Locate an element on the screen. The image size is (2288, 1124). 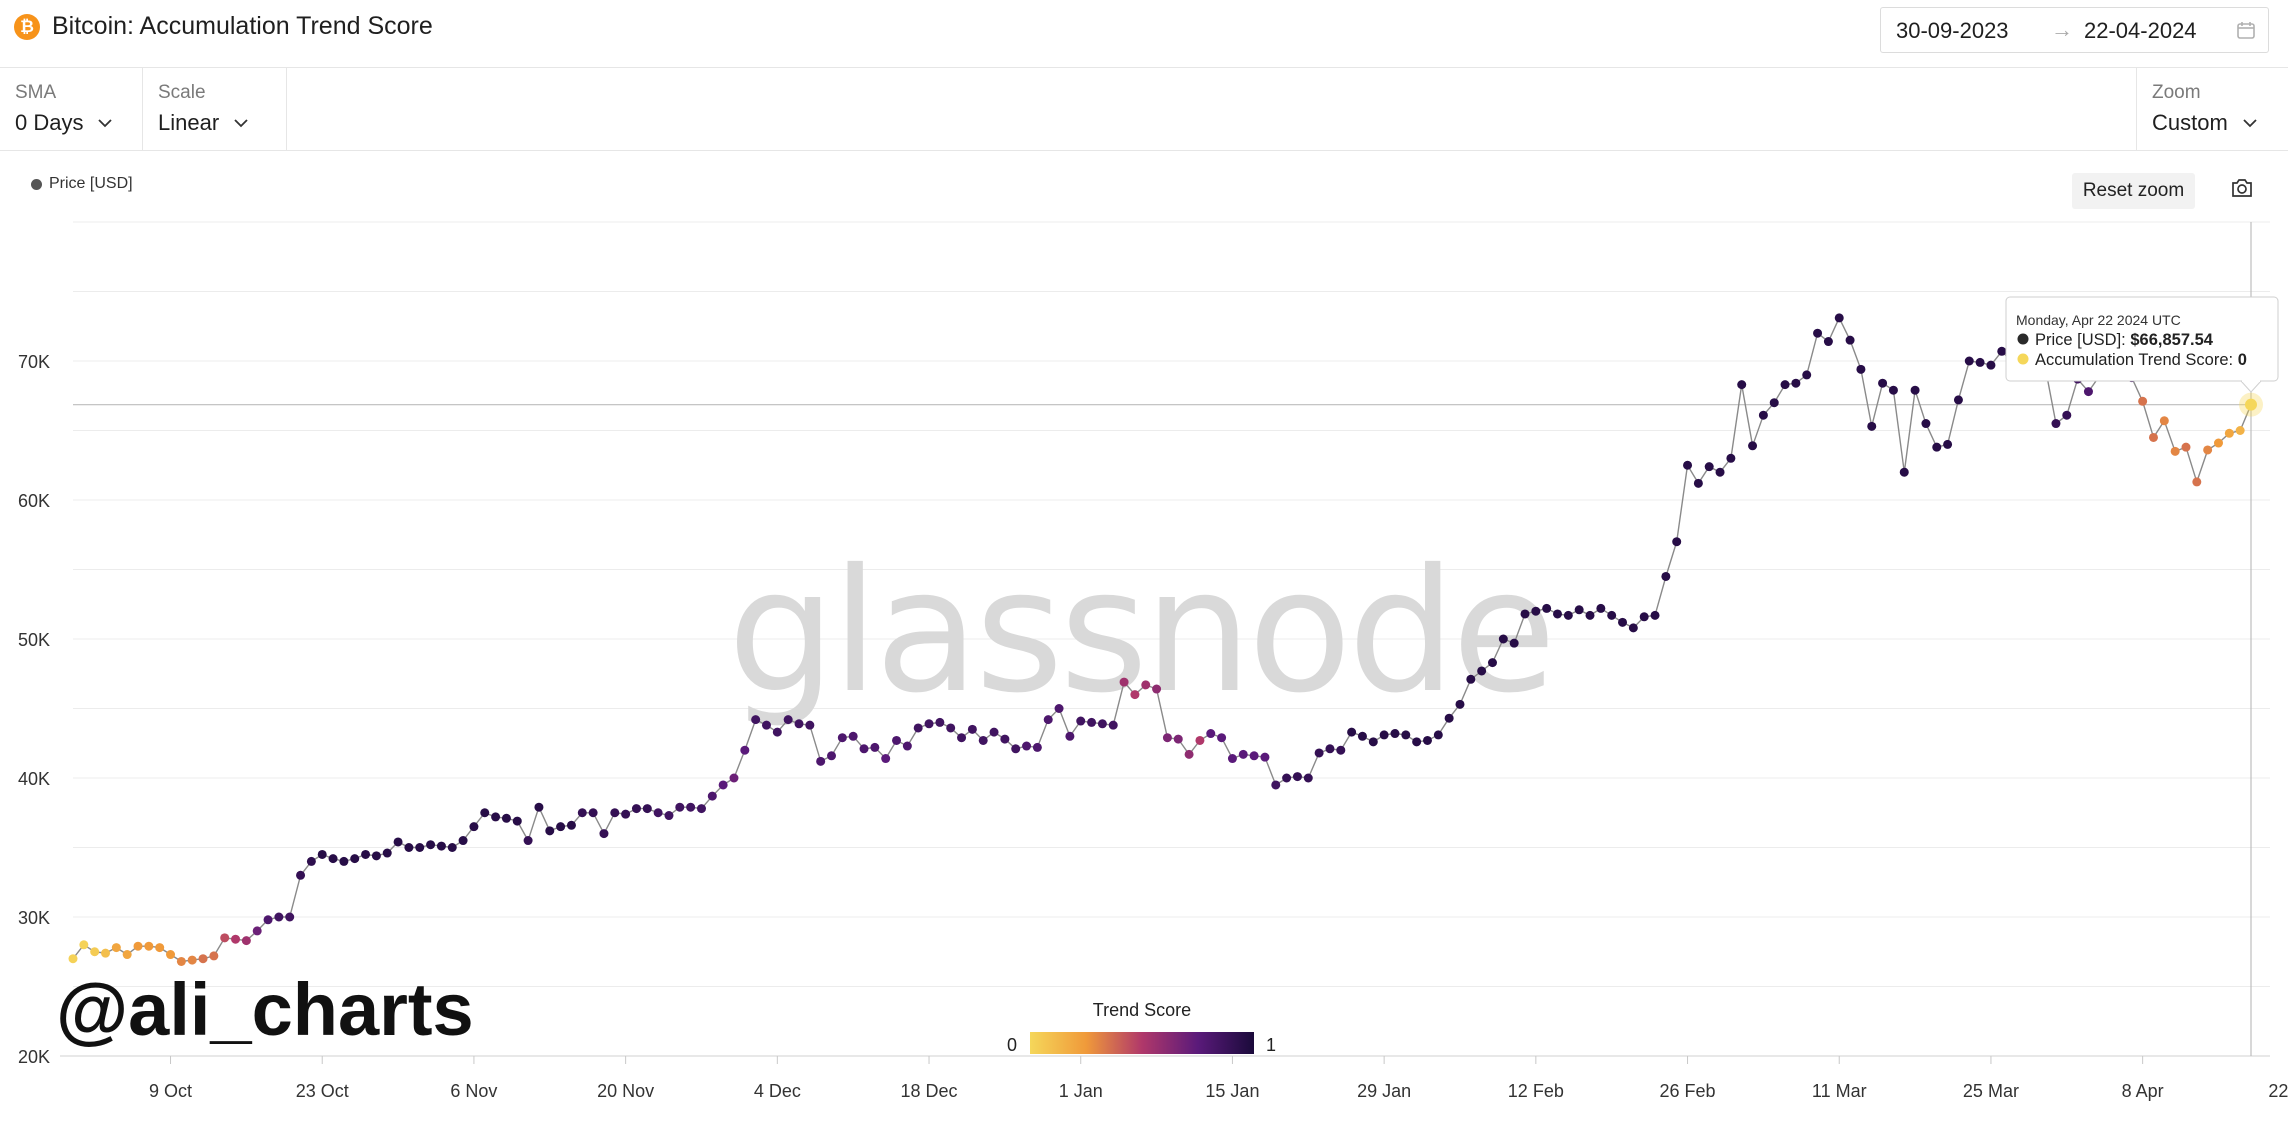
scale-value-group: Linear is located at coordinates (203, 123).